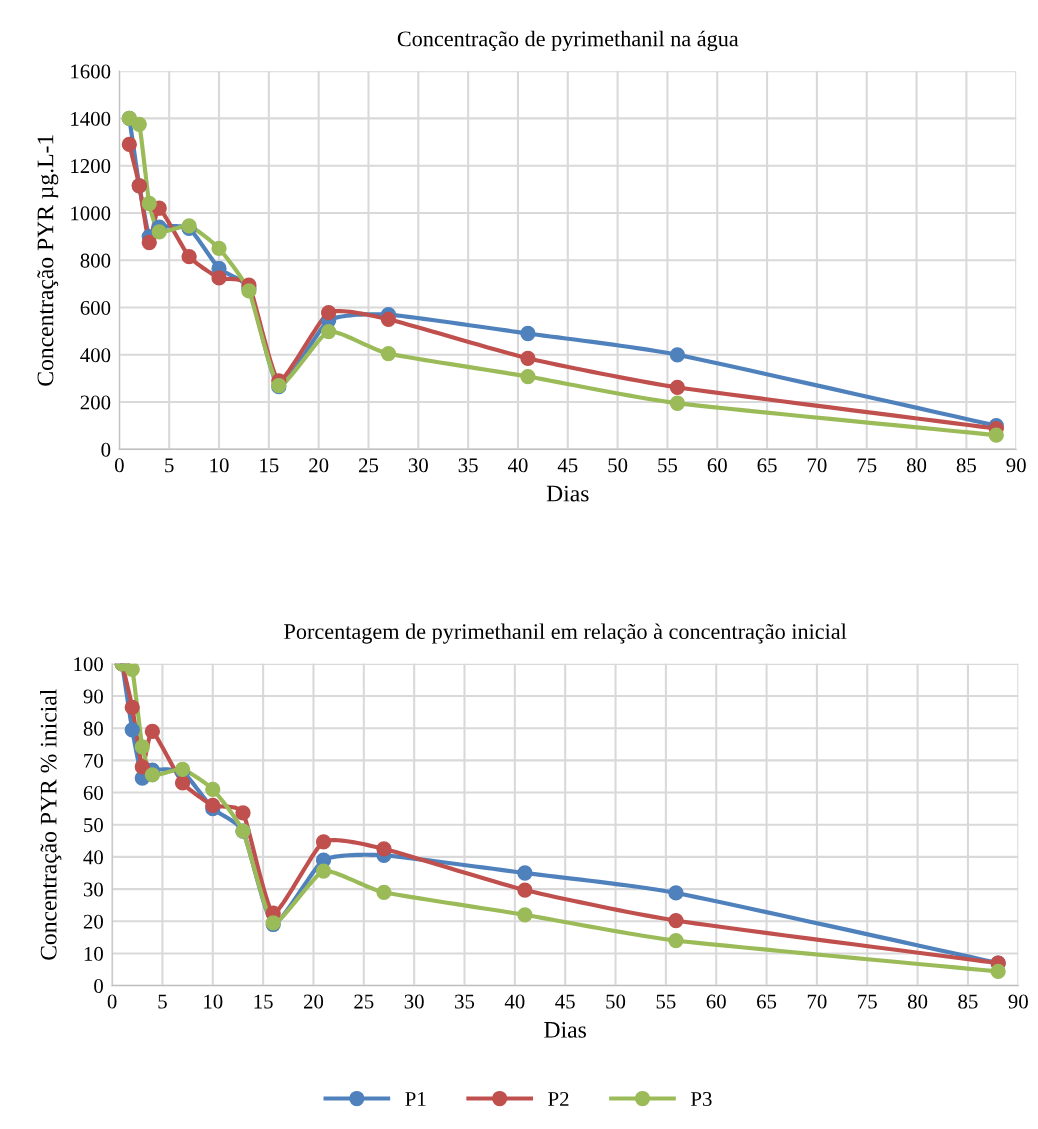 This screenshot has height=1129, width=1038. What do you see at coordinates (91, 71) in the screenshot?
I see `y-tick-label: 1600` at bounding box center [91, 71].